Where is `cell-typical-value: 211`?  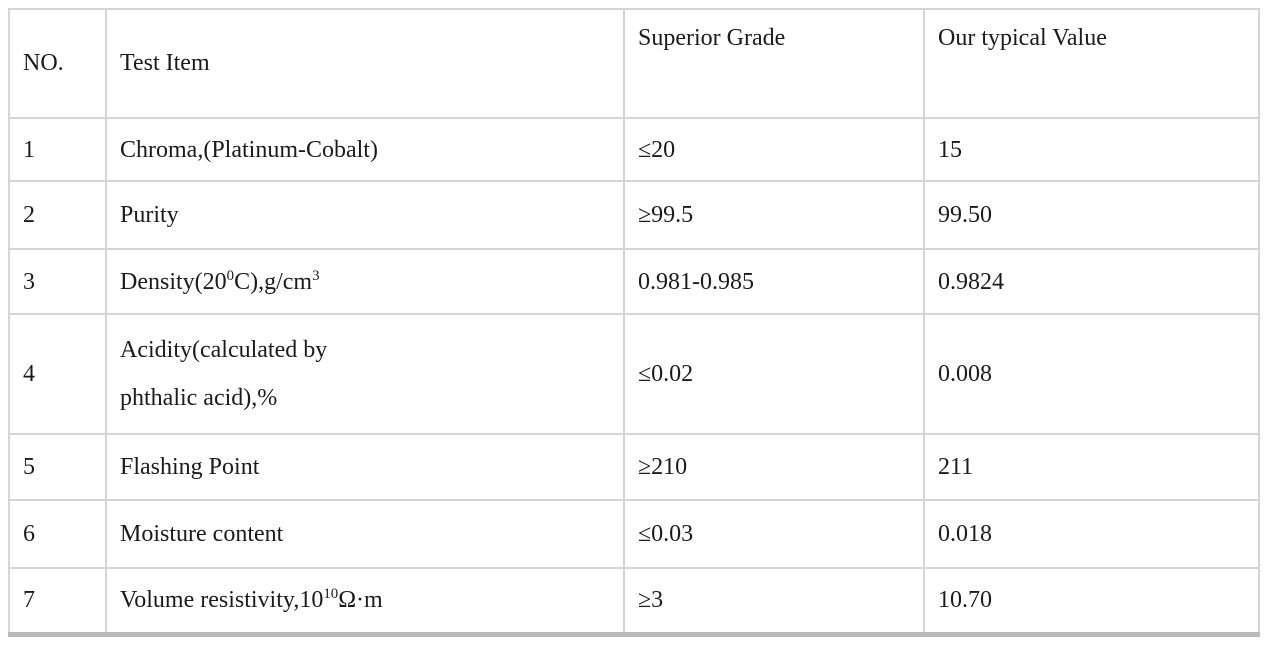
cell-typical-value: 211 is located at coordinates (1091, 467).